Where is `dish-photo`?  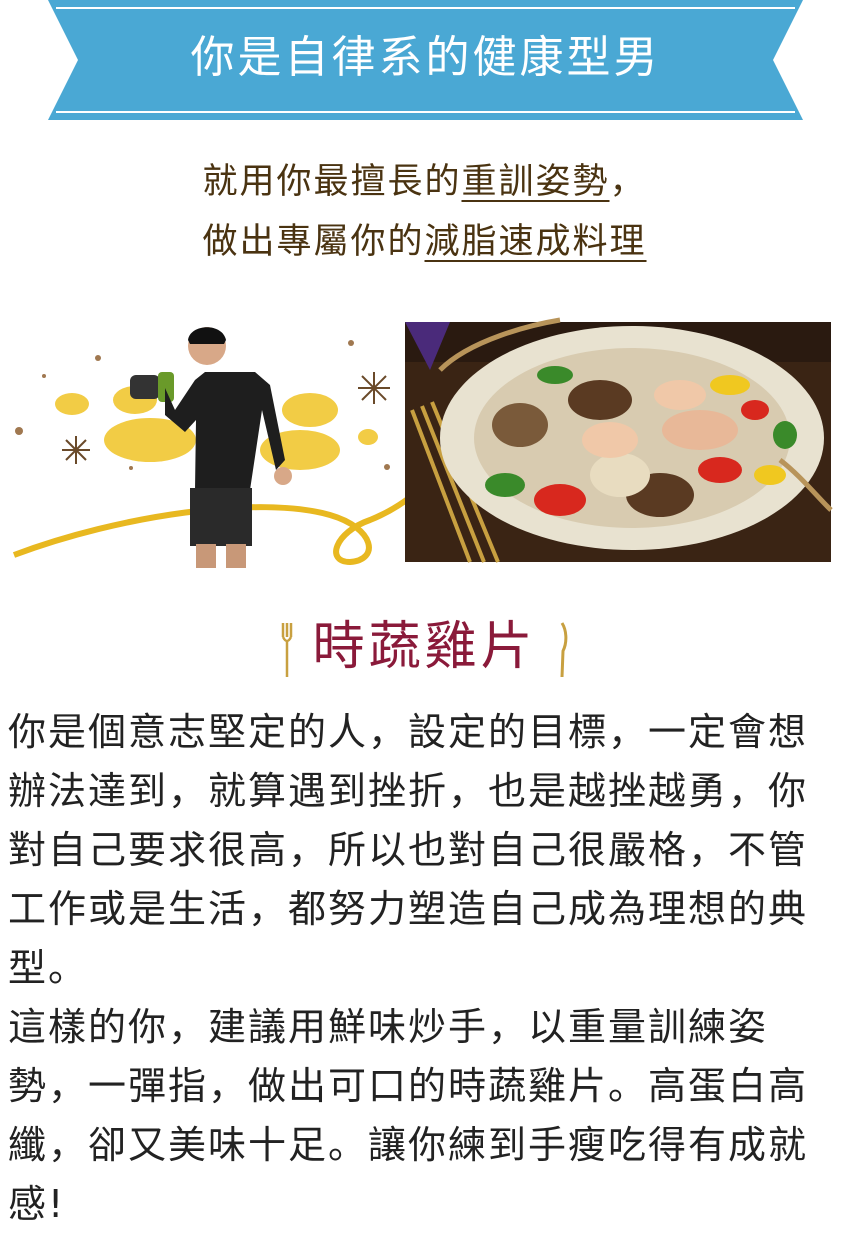 dish-photo is located at coordinates (619, 440).